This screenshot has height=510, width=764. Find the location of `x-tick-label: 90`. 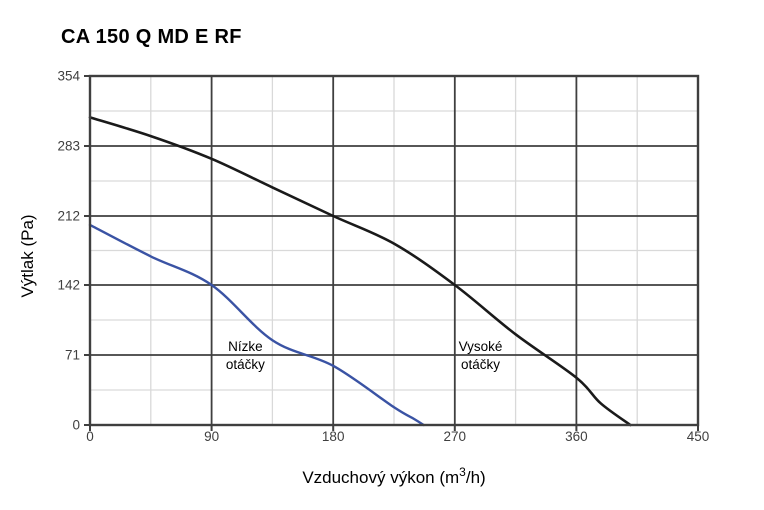

x-tick-label: 90 is located at coordinates (211, 436).